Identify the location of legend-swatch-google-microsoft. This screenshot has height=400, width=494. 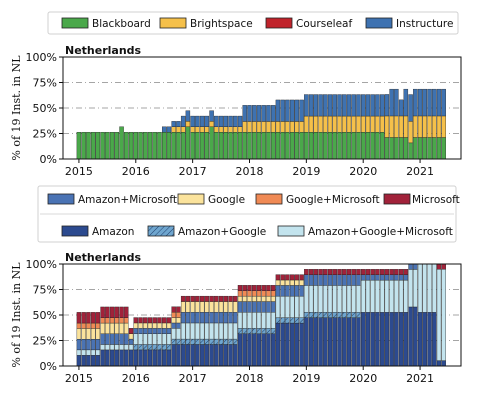
(269, 199).